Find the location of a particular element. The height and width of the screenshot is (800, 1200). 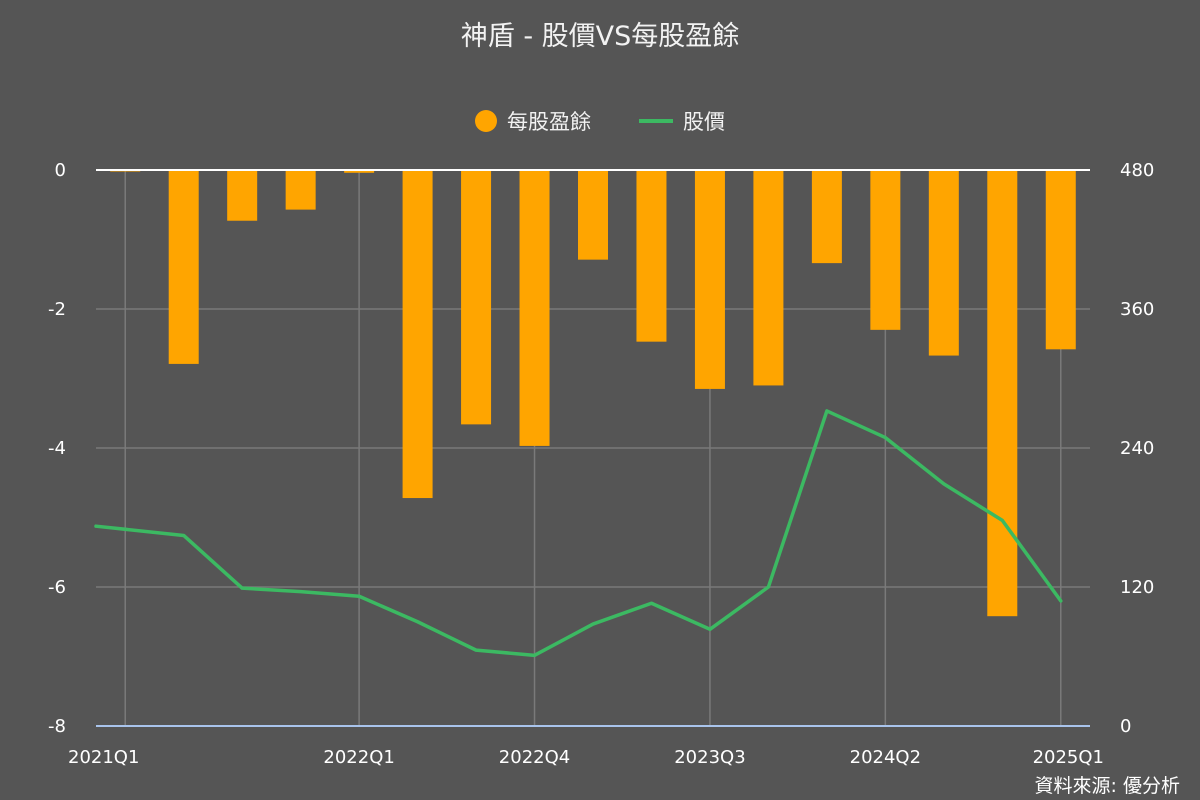

chart-legend: 每股盈餘 股價 is located at coordinates (600, 121).